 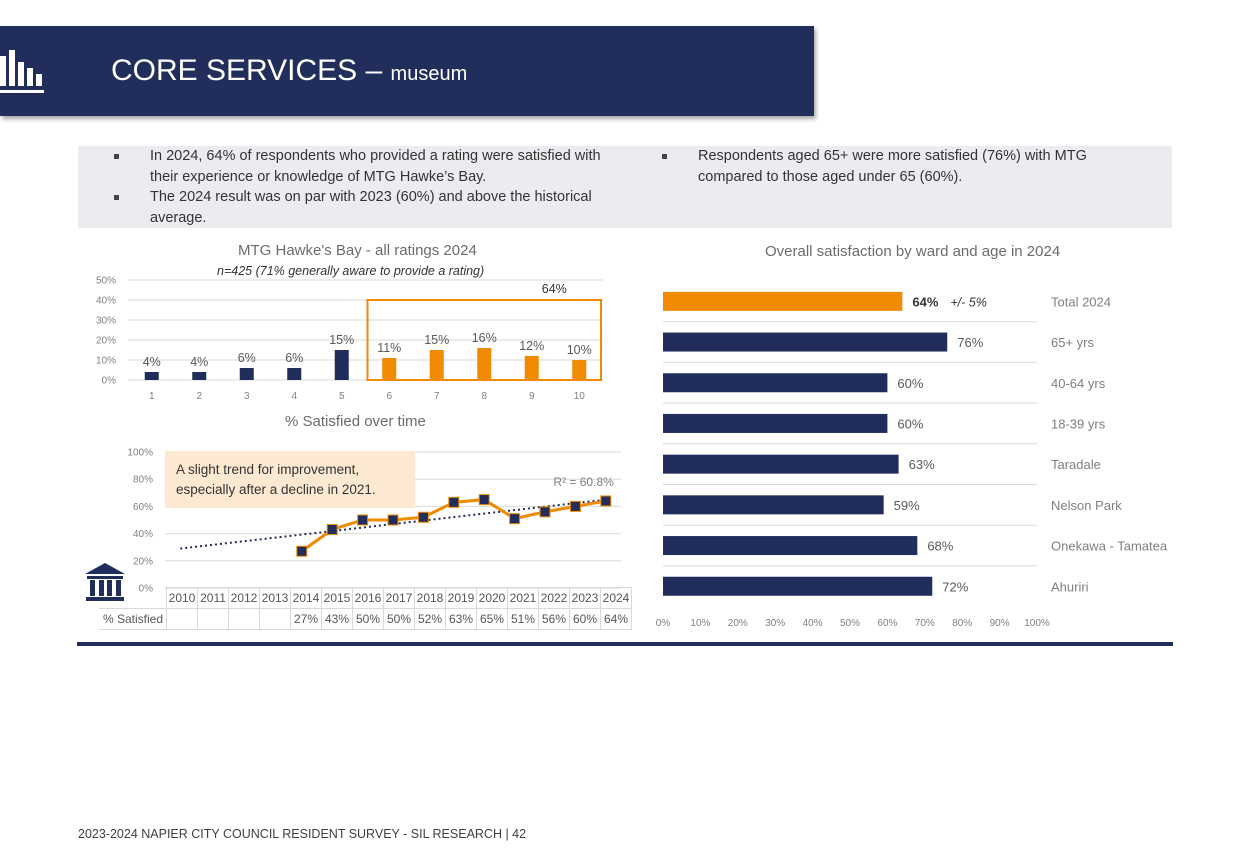 I want to click on category-label: Taradale, so click(x=1076, y=464).